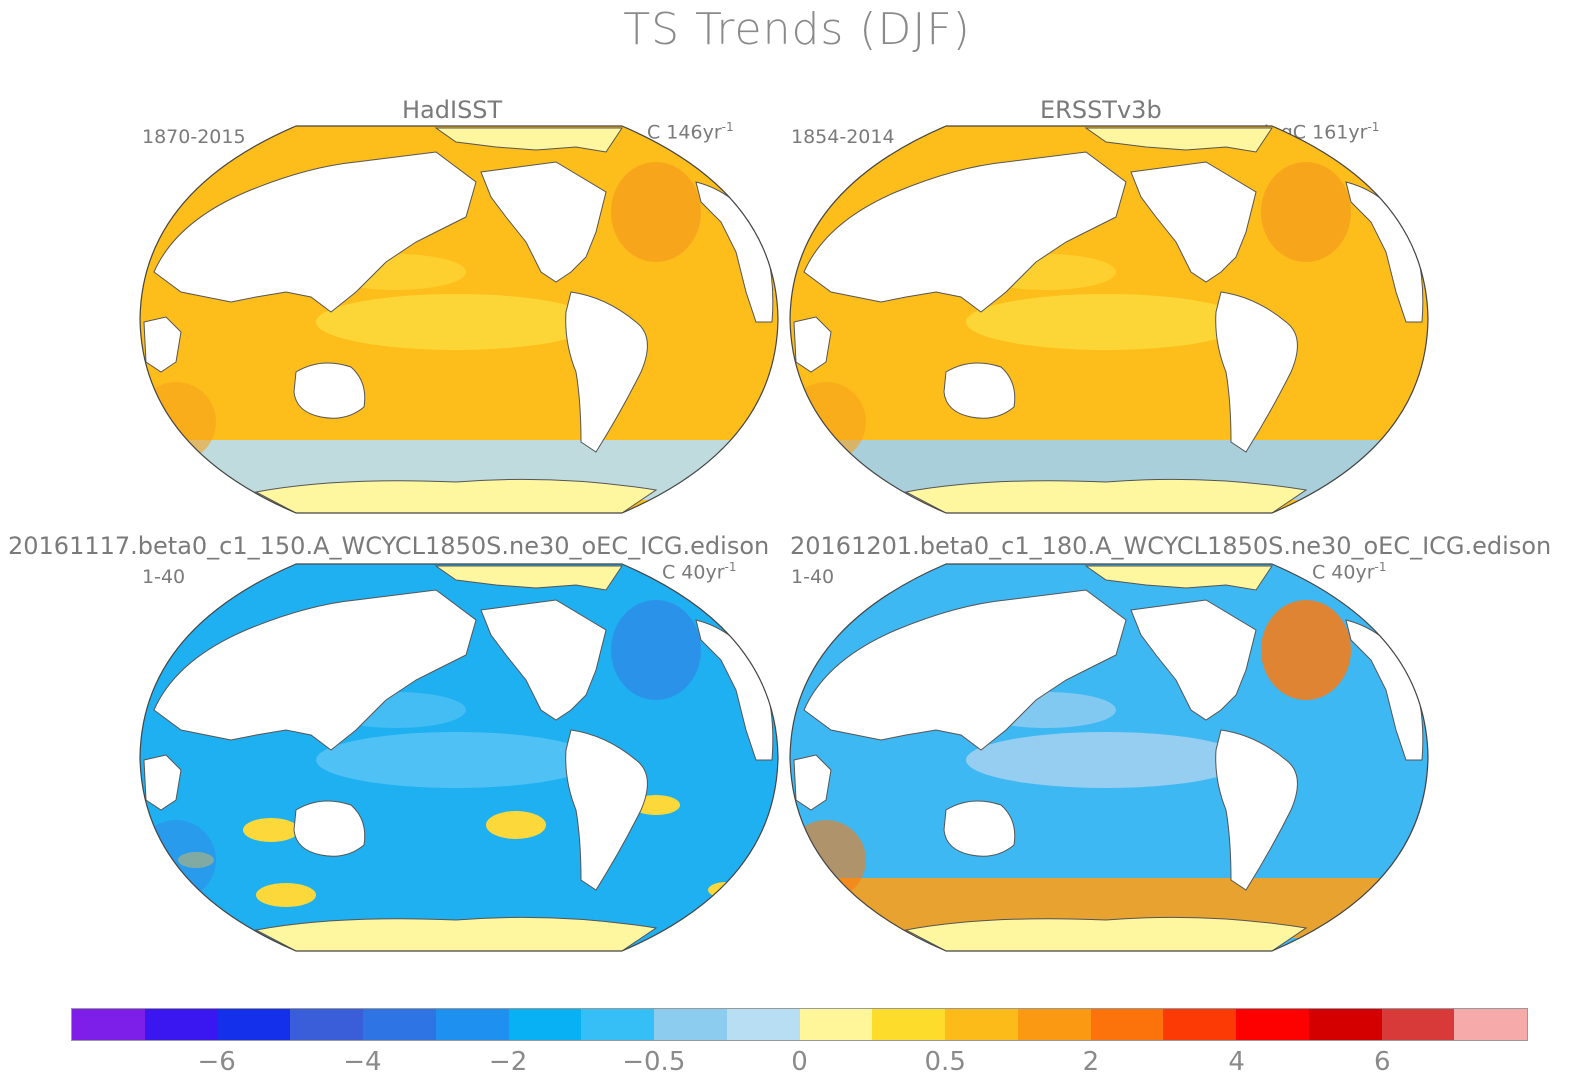  What do you see at coordinates (194, 137) in the screenshot?
I see `panel-period-hadisst: 1870-2015` at bounding box center [194, 137].